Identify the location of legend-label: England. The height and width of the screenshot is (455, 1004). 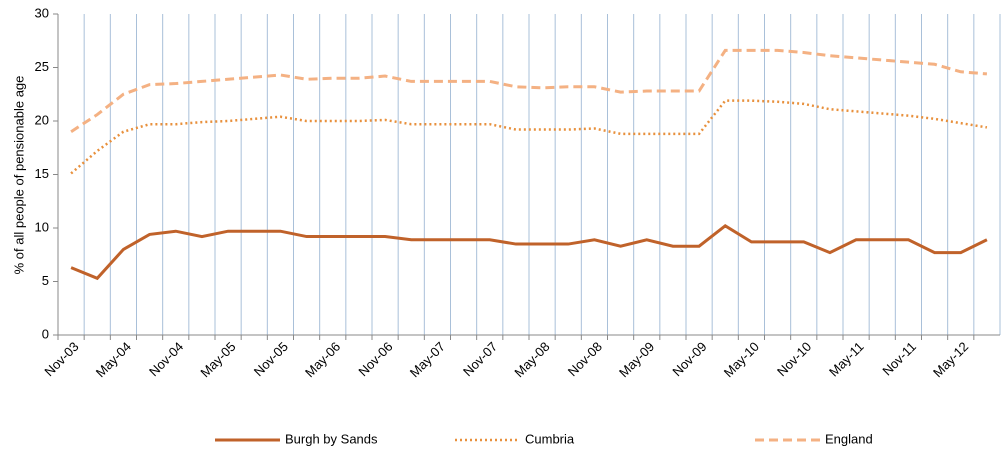
(849, 438).